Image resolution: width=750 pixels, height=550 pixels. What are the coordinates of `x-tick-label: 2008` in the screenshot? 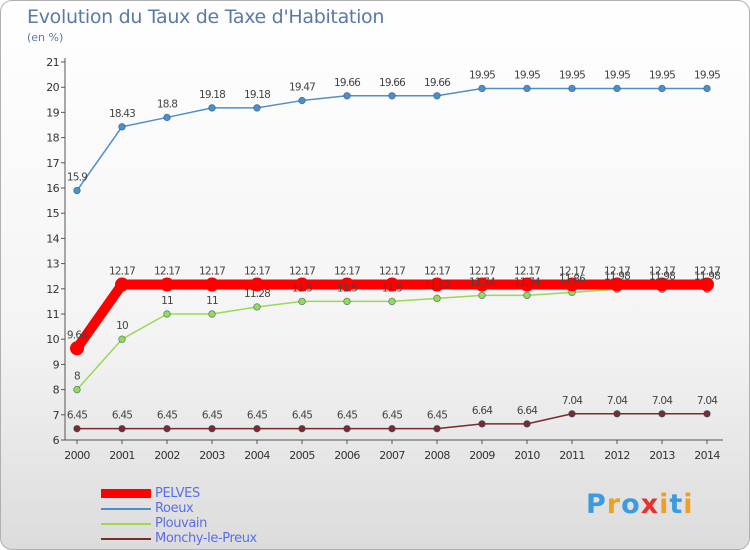 It's located at (437, 455).